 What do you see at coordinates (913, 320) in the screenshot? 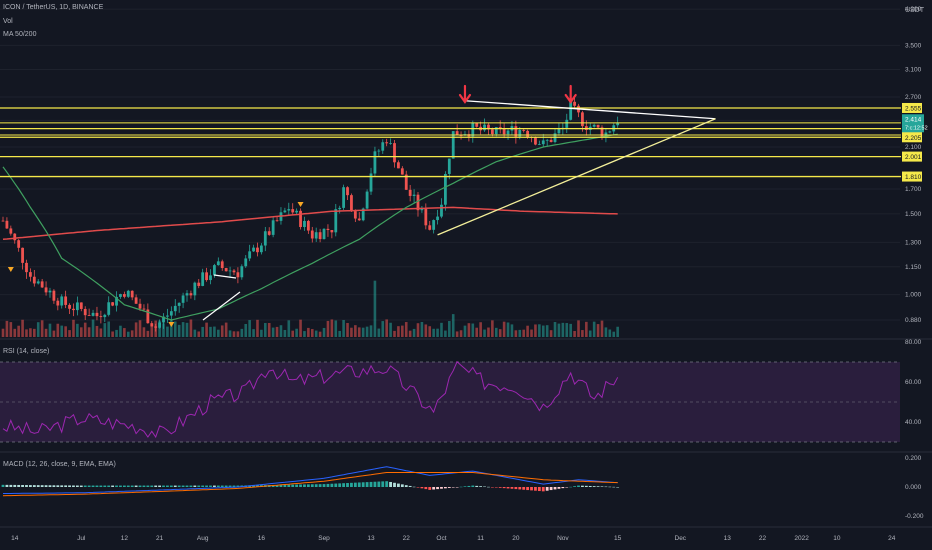
I see `price-tick-label: 0.880` at bounding box center [913, 320].